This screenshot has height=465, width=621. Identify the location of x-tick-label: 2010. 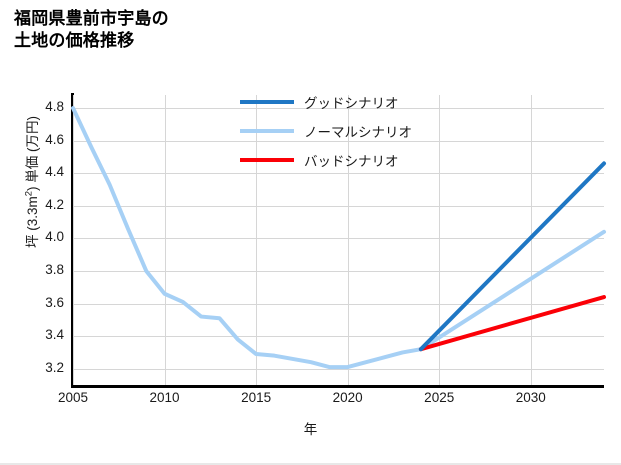
(164, 397).